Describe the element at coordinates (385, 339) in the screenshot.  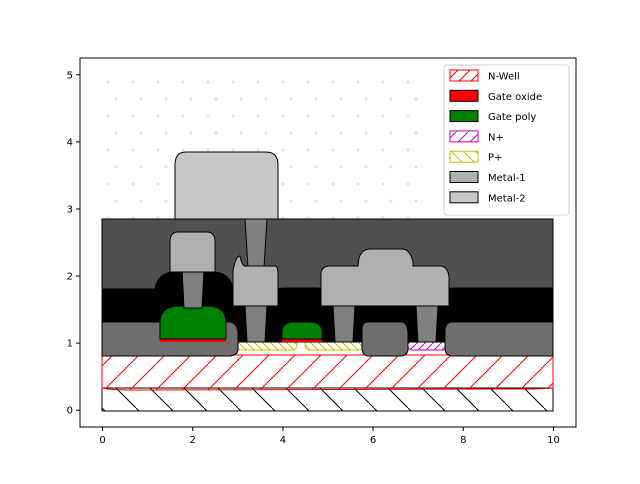
I see `field-oxide-mid` at that location.